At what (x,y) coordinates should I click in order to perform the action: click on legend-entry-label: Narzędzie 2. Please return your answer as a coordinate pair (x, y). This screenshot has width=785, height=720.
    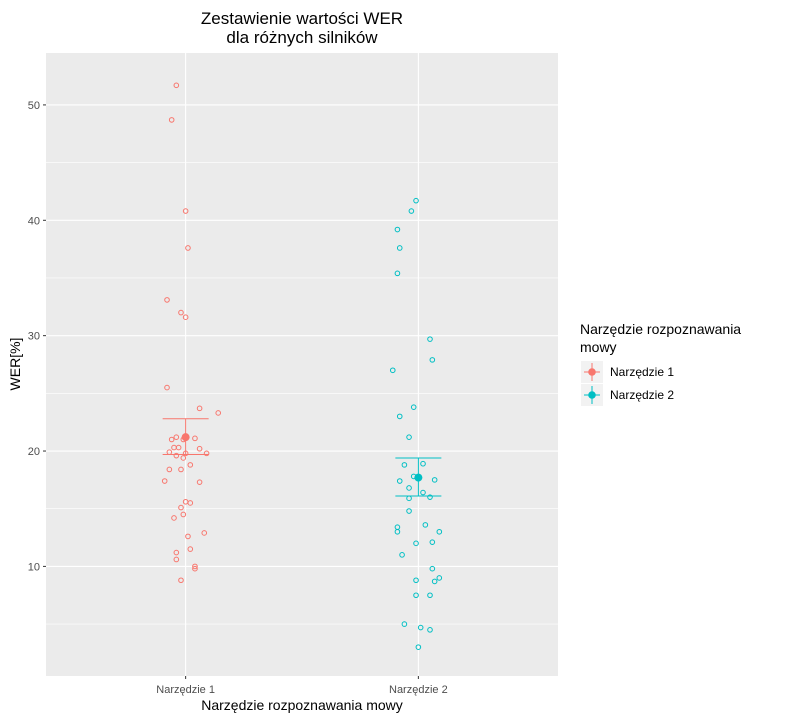
    Looking at the image, I should click on (642, 395).